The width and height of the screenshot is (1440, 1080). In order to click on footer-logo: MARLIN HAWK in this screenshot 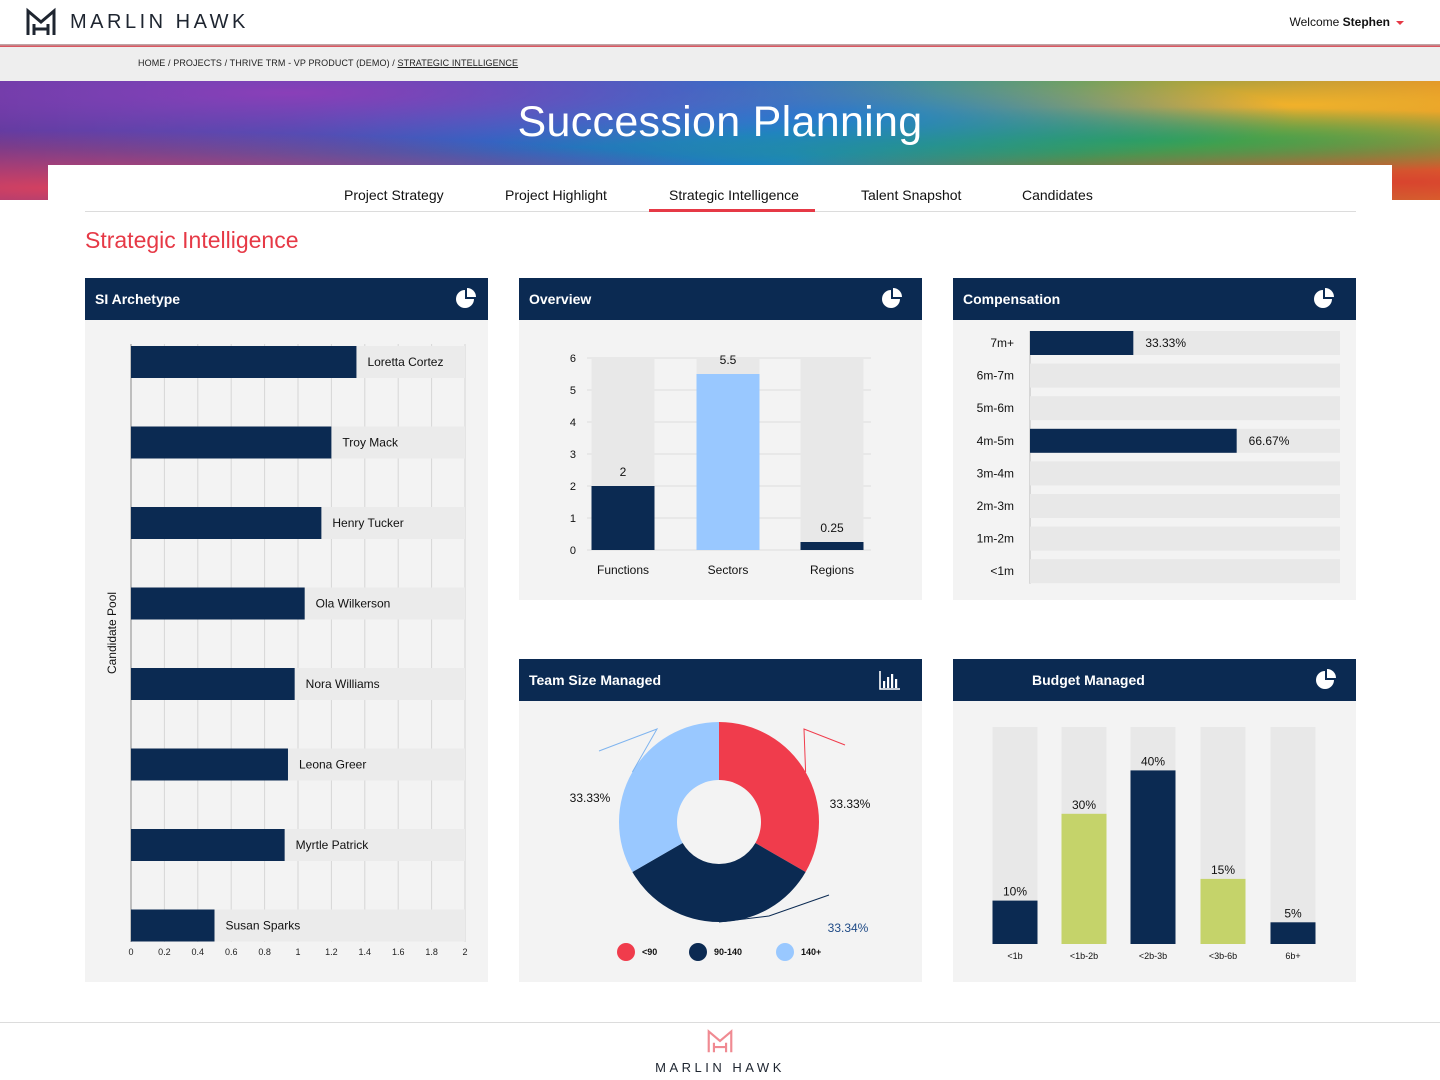, I will do `click(720, 1051)`.